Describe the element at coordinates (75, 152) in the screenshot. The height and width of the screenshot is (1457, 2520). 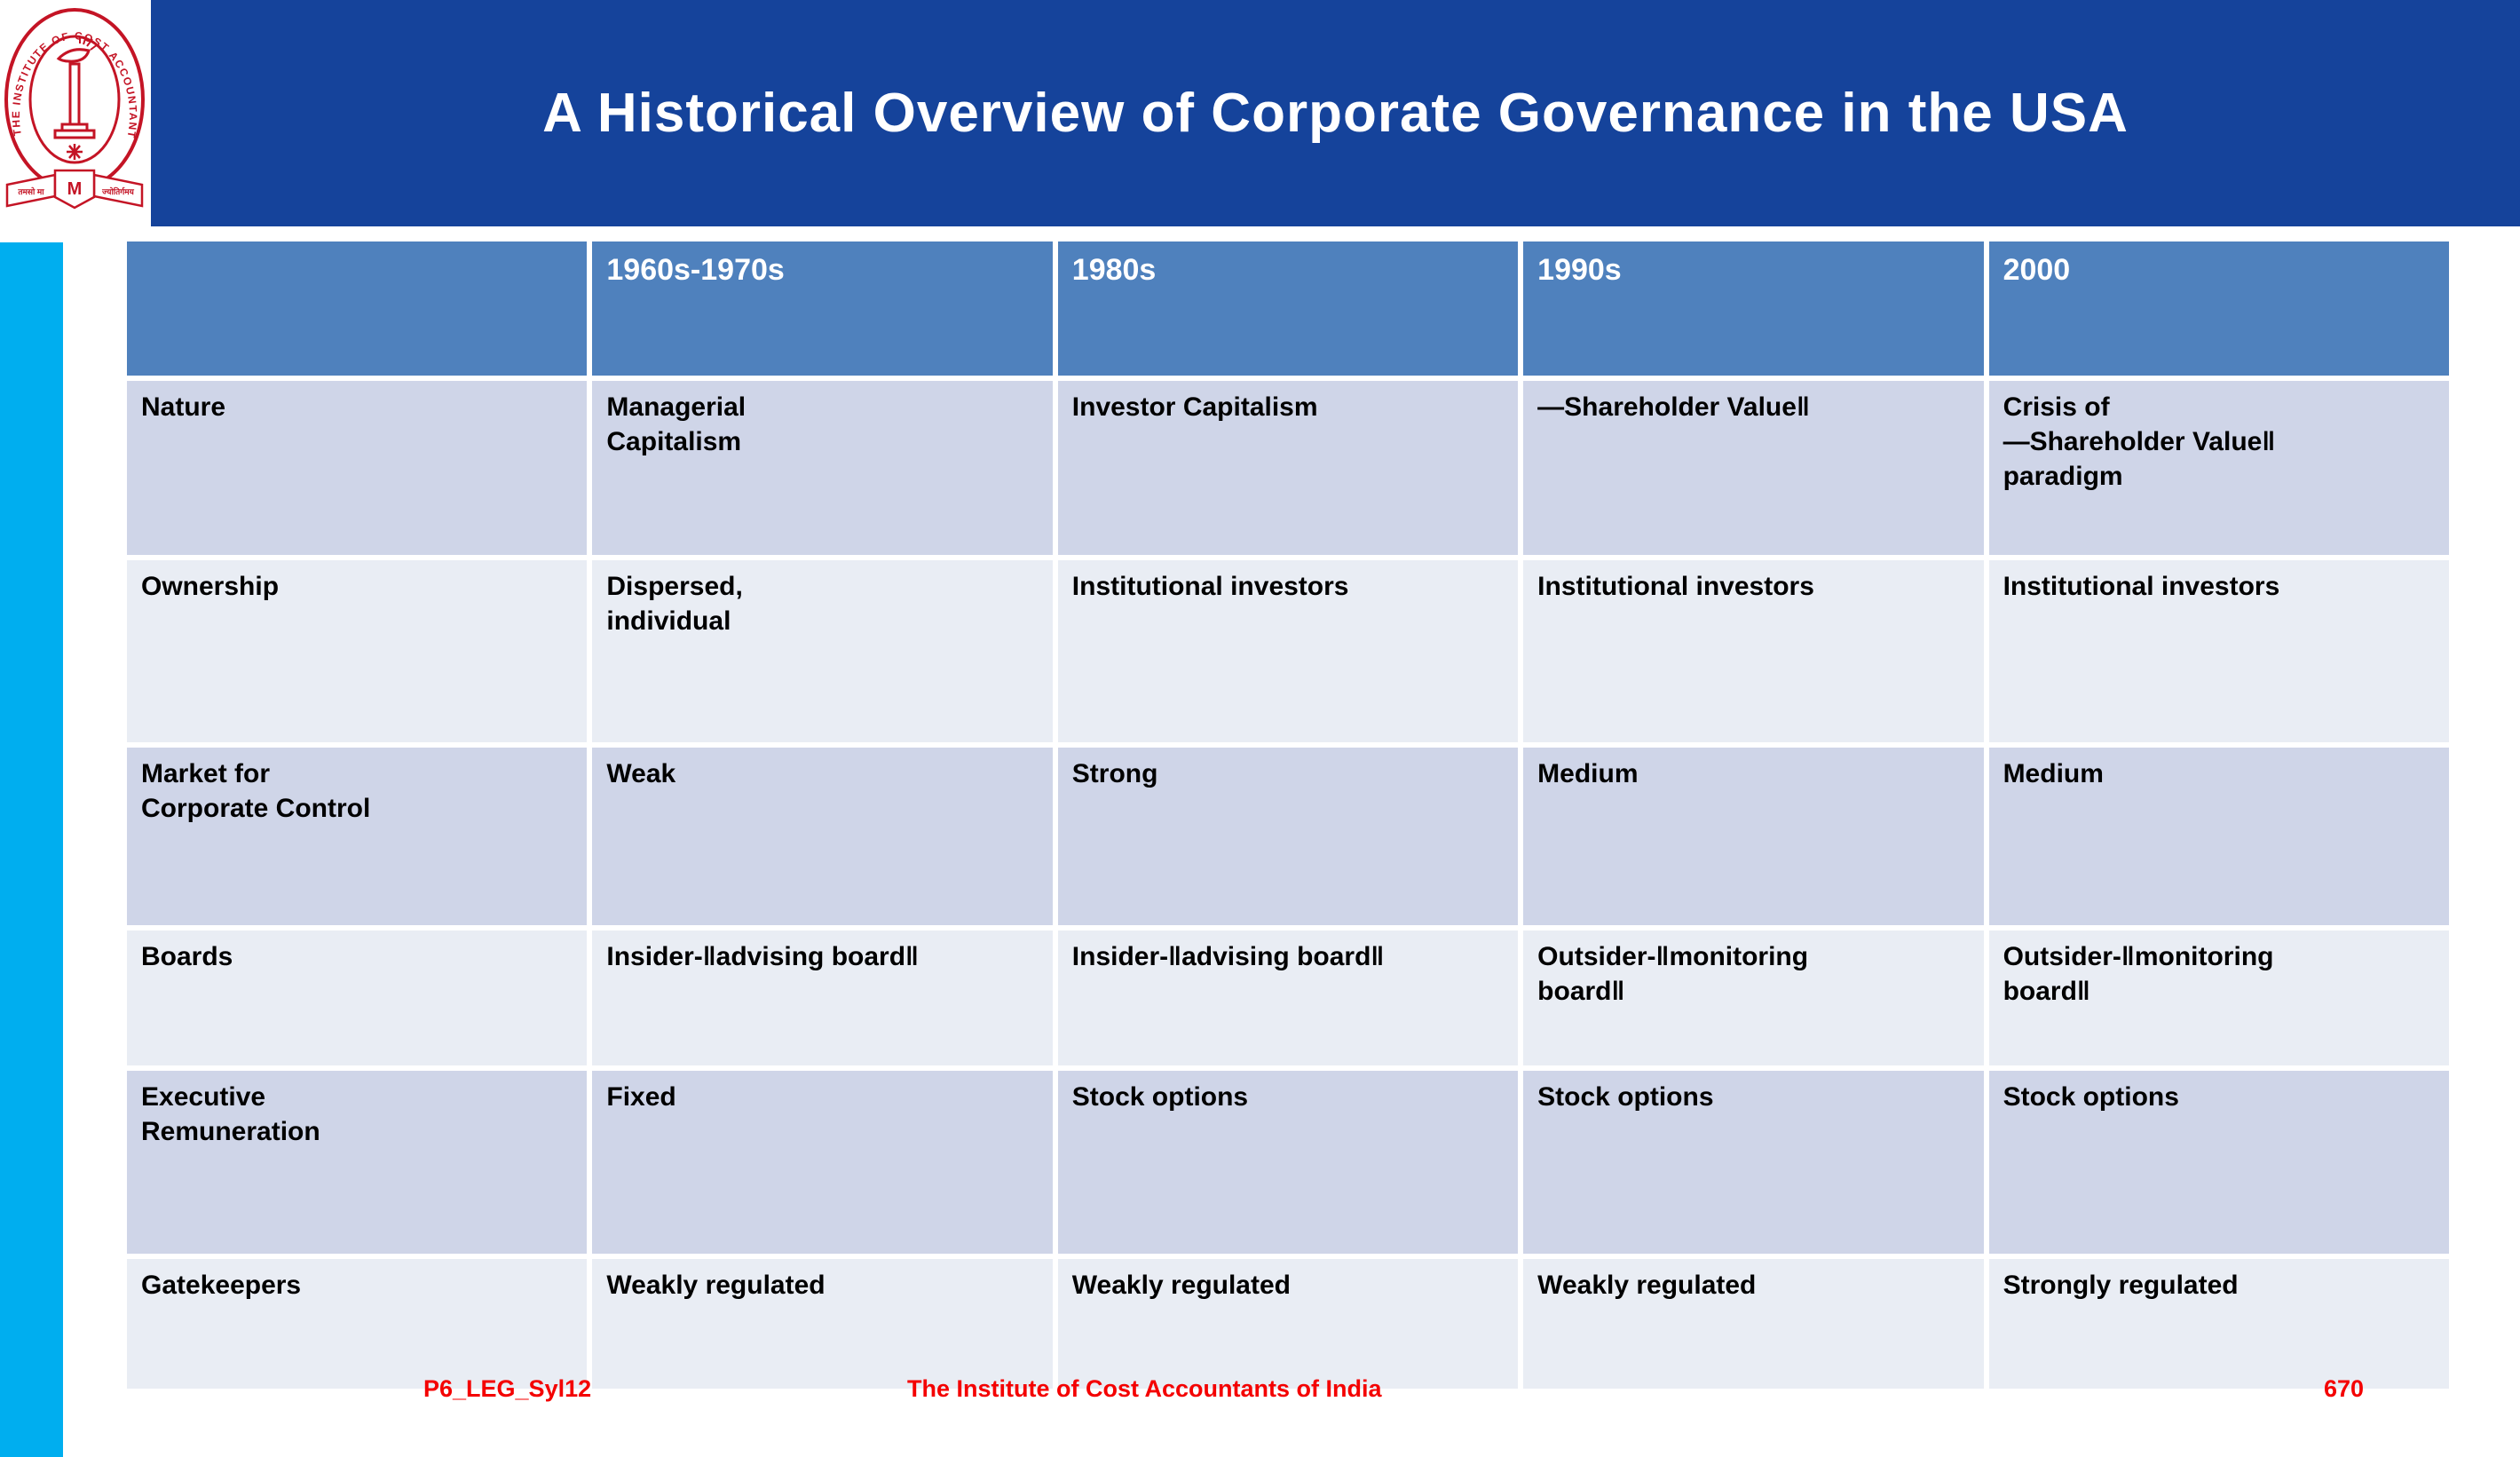
I see `star-icon` at that location.